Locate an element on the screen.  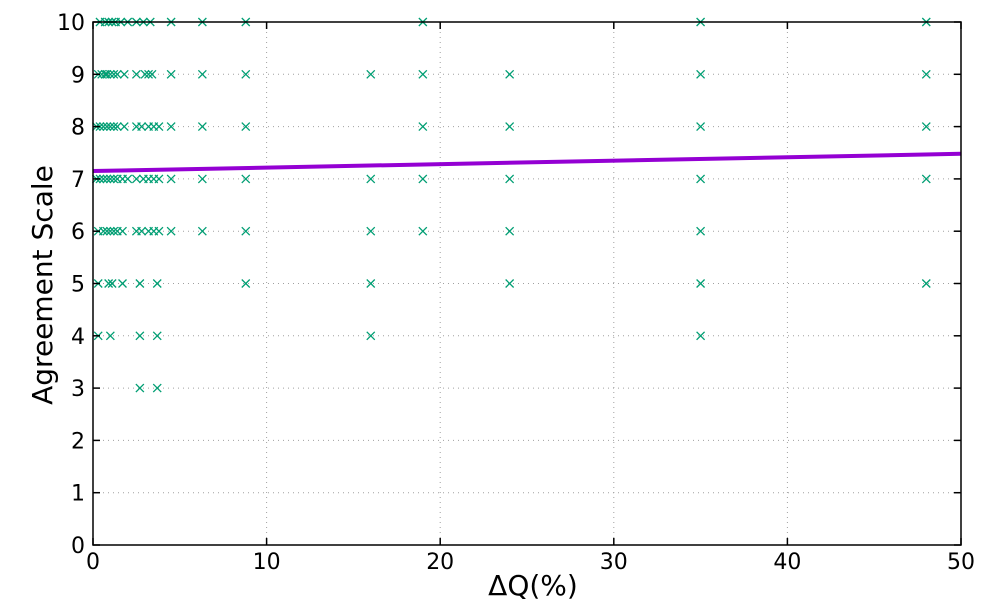
x-tick-label: 30 is located at coordinates (614, 562).